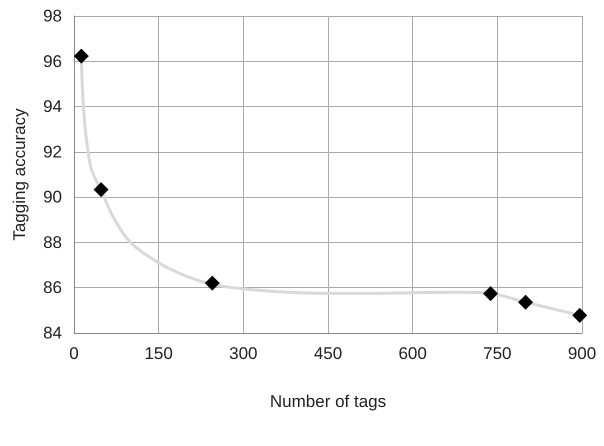  Describe the element at coordinates (158, 353) in the screenshot. I see `x-tick-label: 150` at that location.